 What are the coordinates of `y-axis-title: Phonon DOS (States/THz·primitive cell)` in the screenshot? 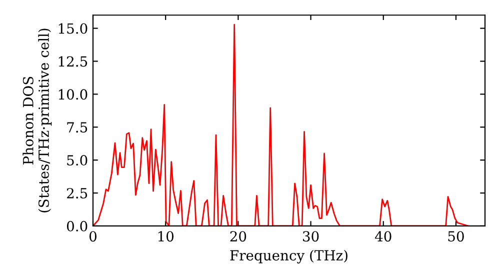 It's located at (37, 120).